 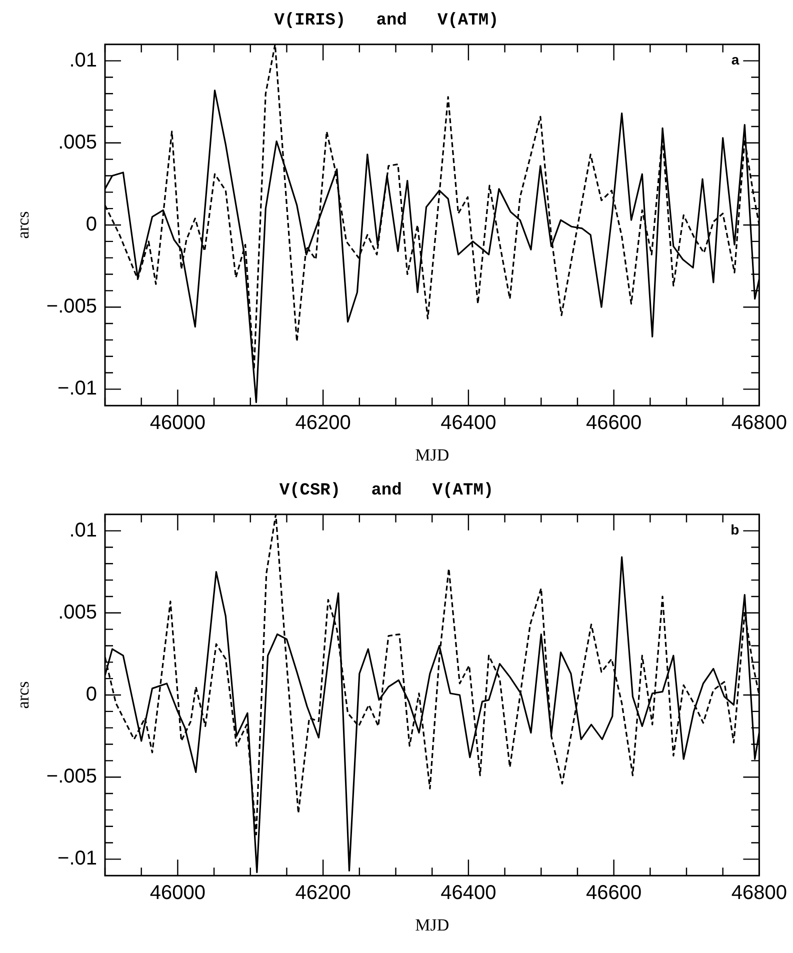 I want to click on annotation: b, so click(x=735, y=530).